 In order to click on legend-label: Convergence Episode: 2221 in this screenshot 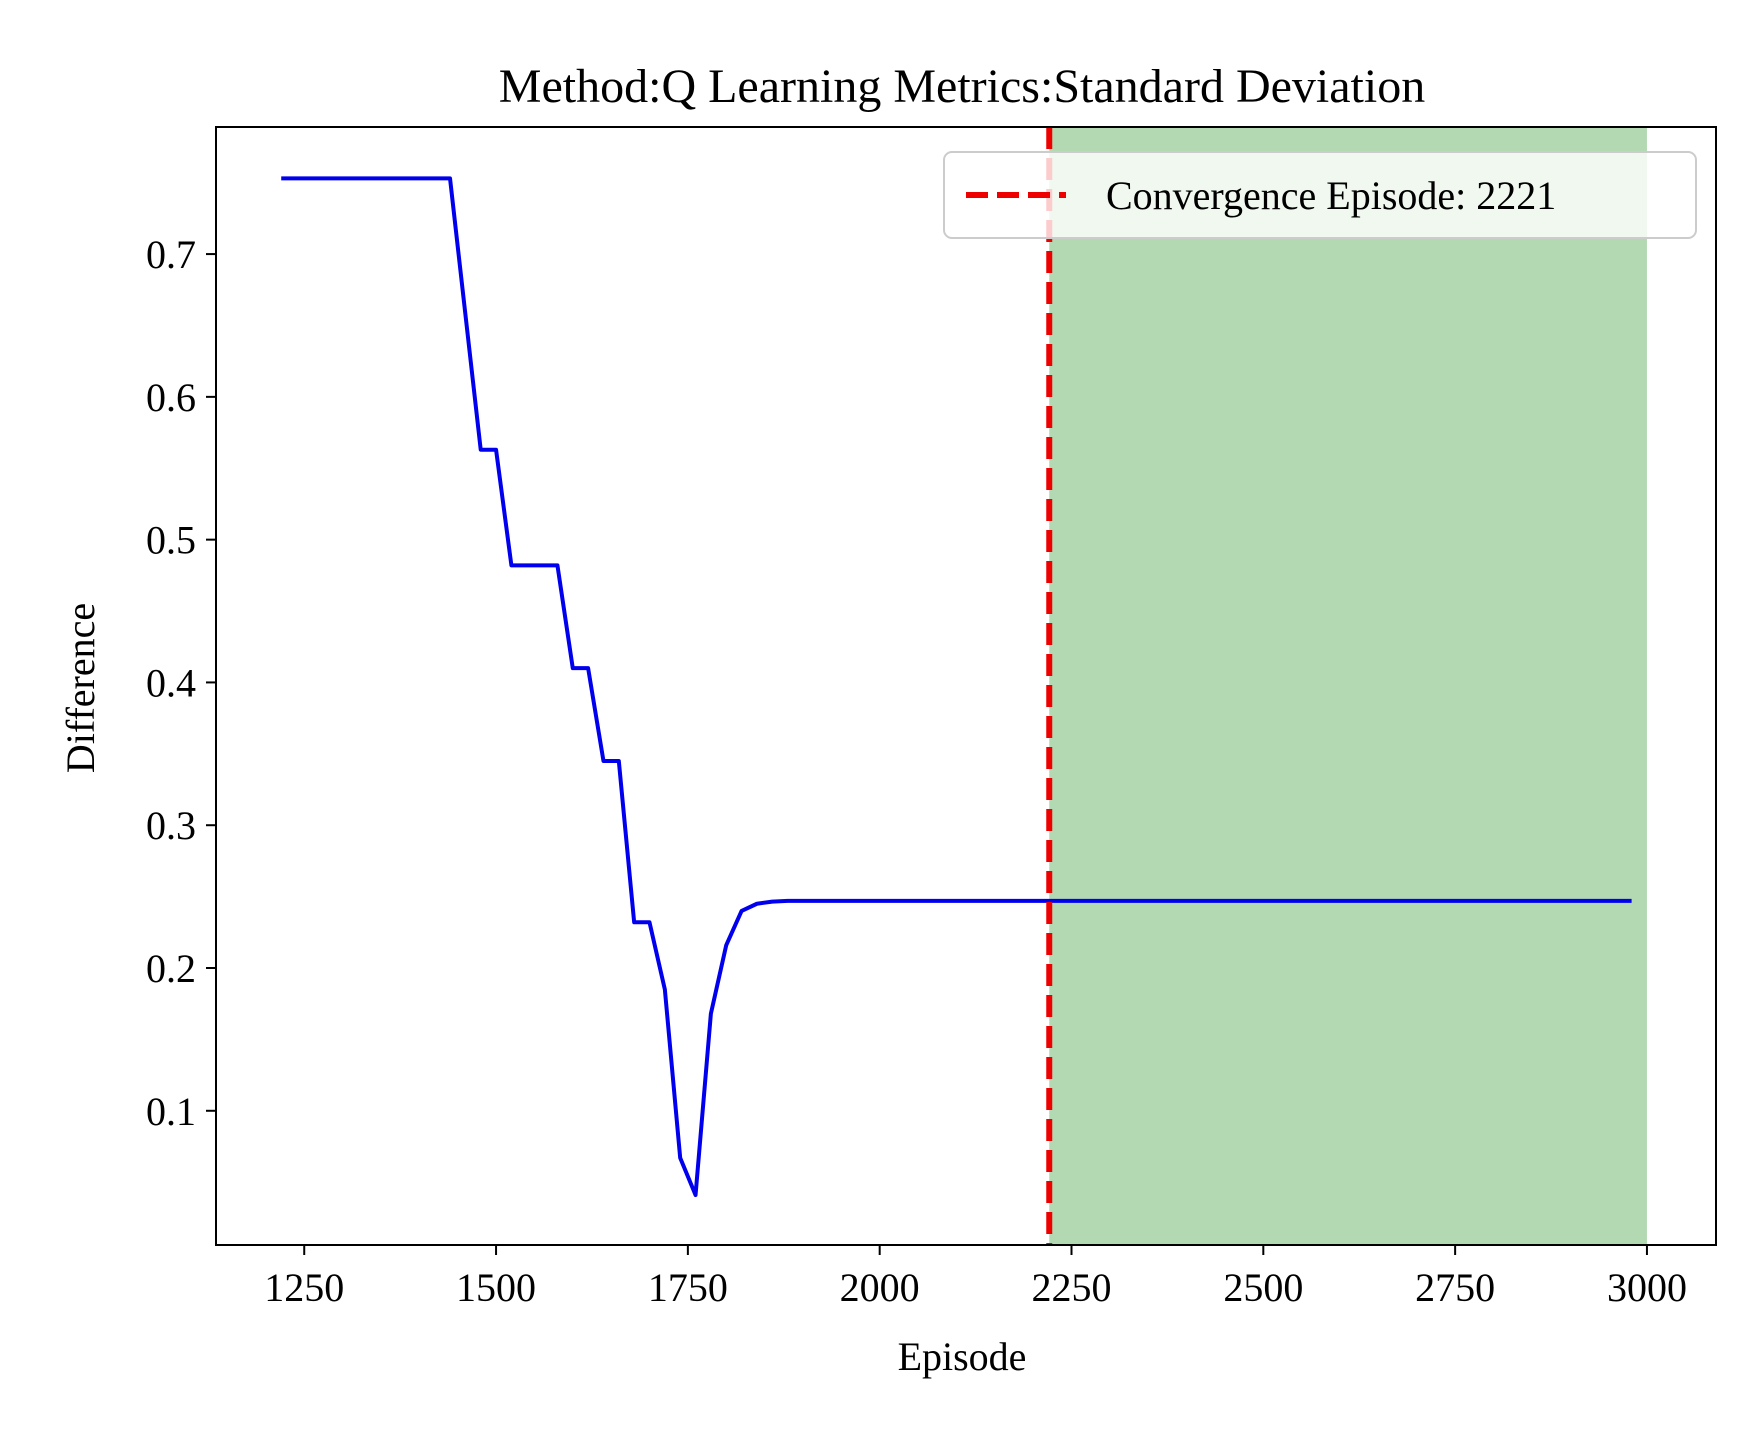, I will do `click(1331, 195)`.